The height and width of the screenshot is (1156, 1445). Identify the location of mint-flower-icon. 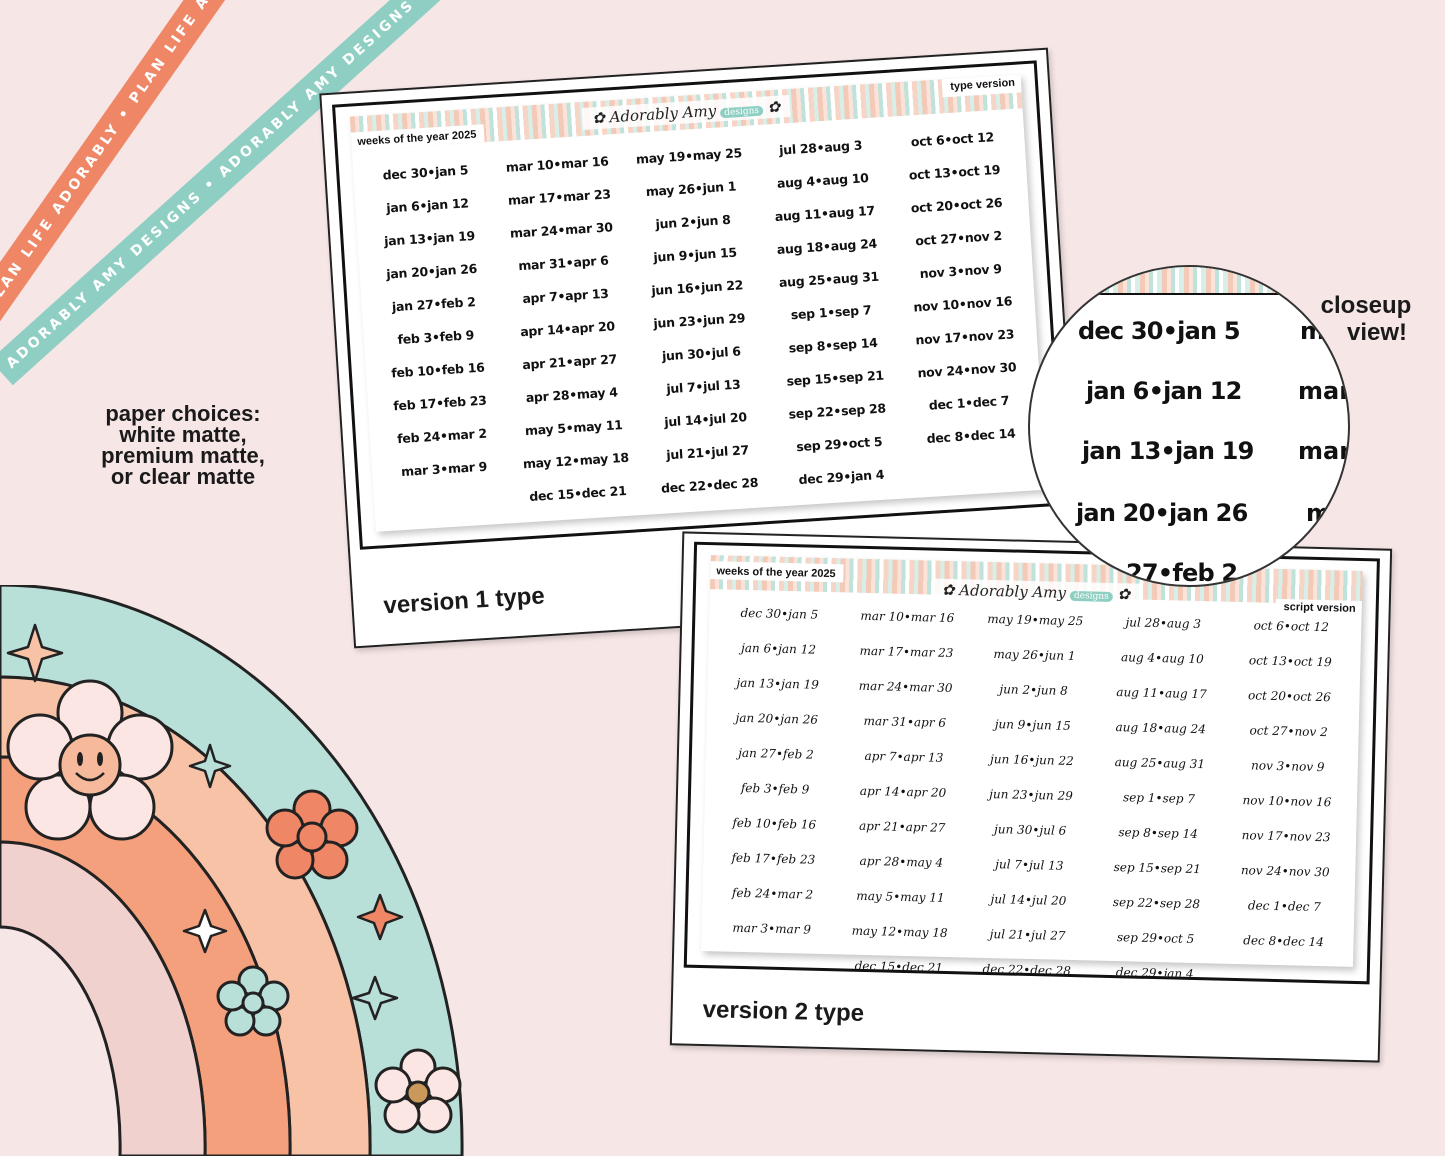
(253, 1001).